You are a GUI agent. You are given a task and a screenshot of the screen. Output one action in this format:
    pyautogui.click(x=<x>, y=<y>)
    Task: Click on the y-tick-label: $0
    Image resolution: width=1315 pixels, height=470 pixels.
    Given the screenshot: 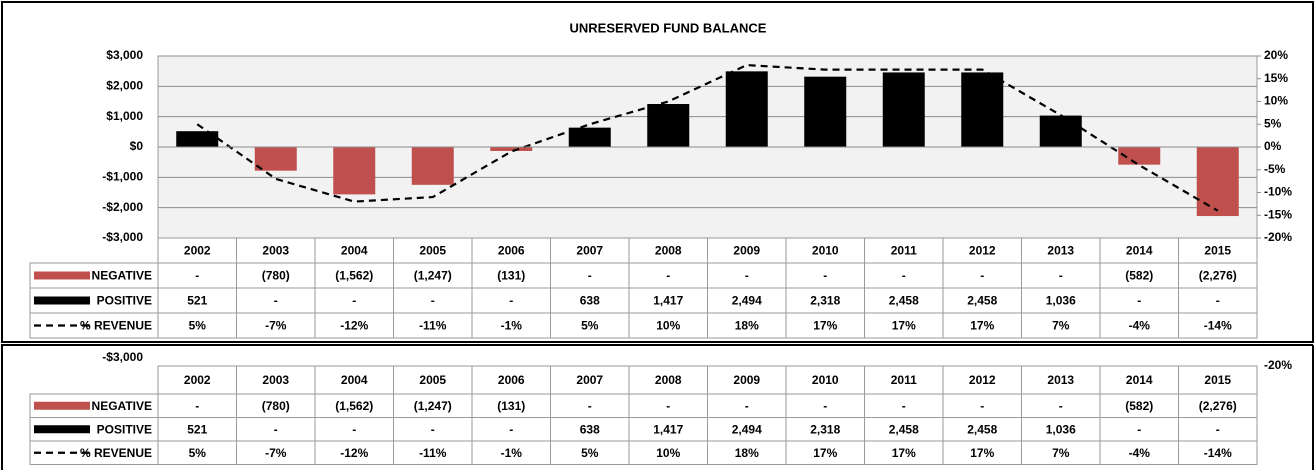 What is the action you would take?
    pyautogui.click(x=137, y=146)
    